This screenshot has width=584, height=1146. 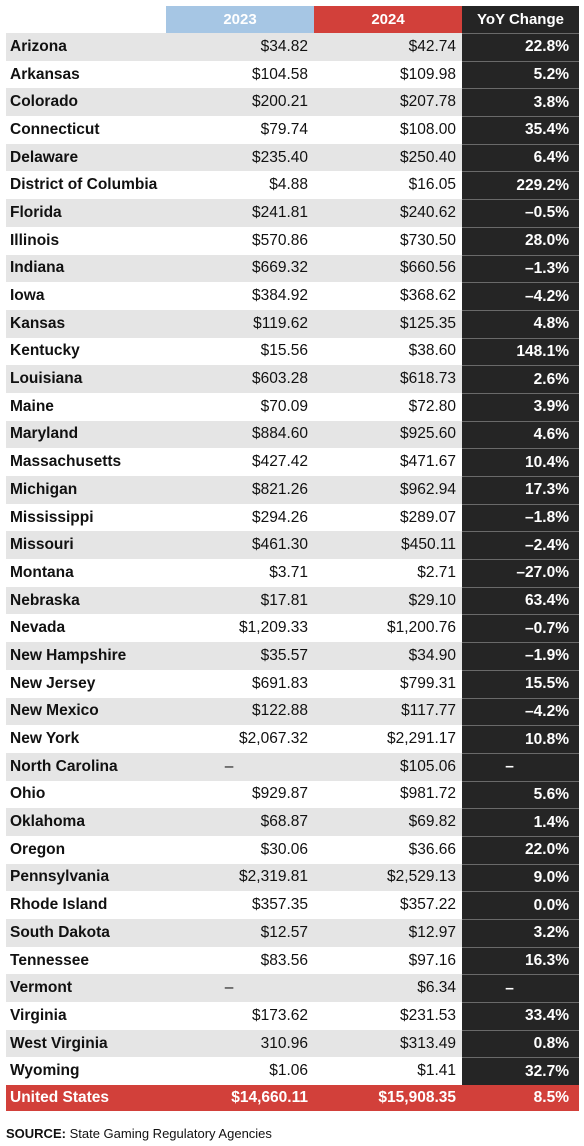 What do you see at coordinates (520, 766) in the screenshot?
I see `yoy-change-cell: –` at bounding box center [520, 766].